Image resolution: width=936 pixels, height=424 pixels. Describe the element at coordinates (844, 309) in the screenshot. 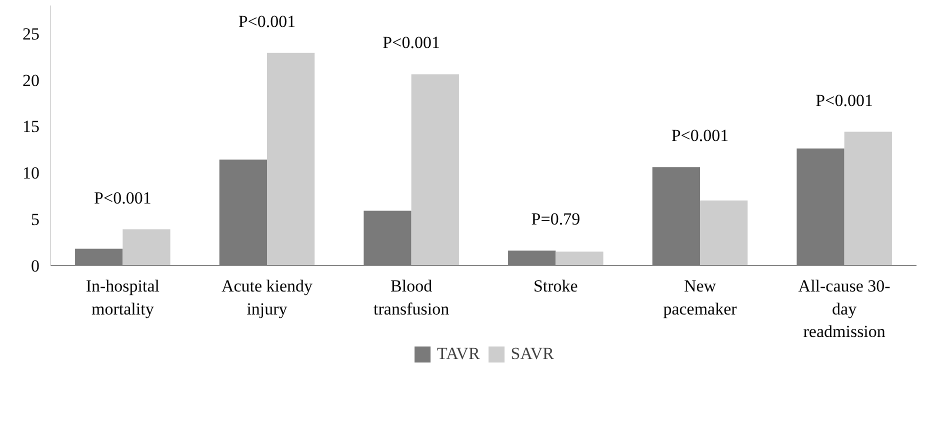

I see `x-tick-label: All-cause 30- day readmission` at that location.